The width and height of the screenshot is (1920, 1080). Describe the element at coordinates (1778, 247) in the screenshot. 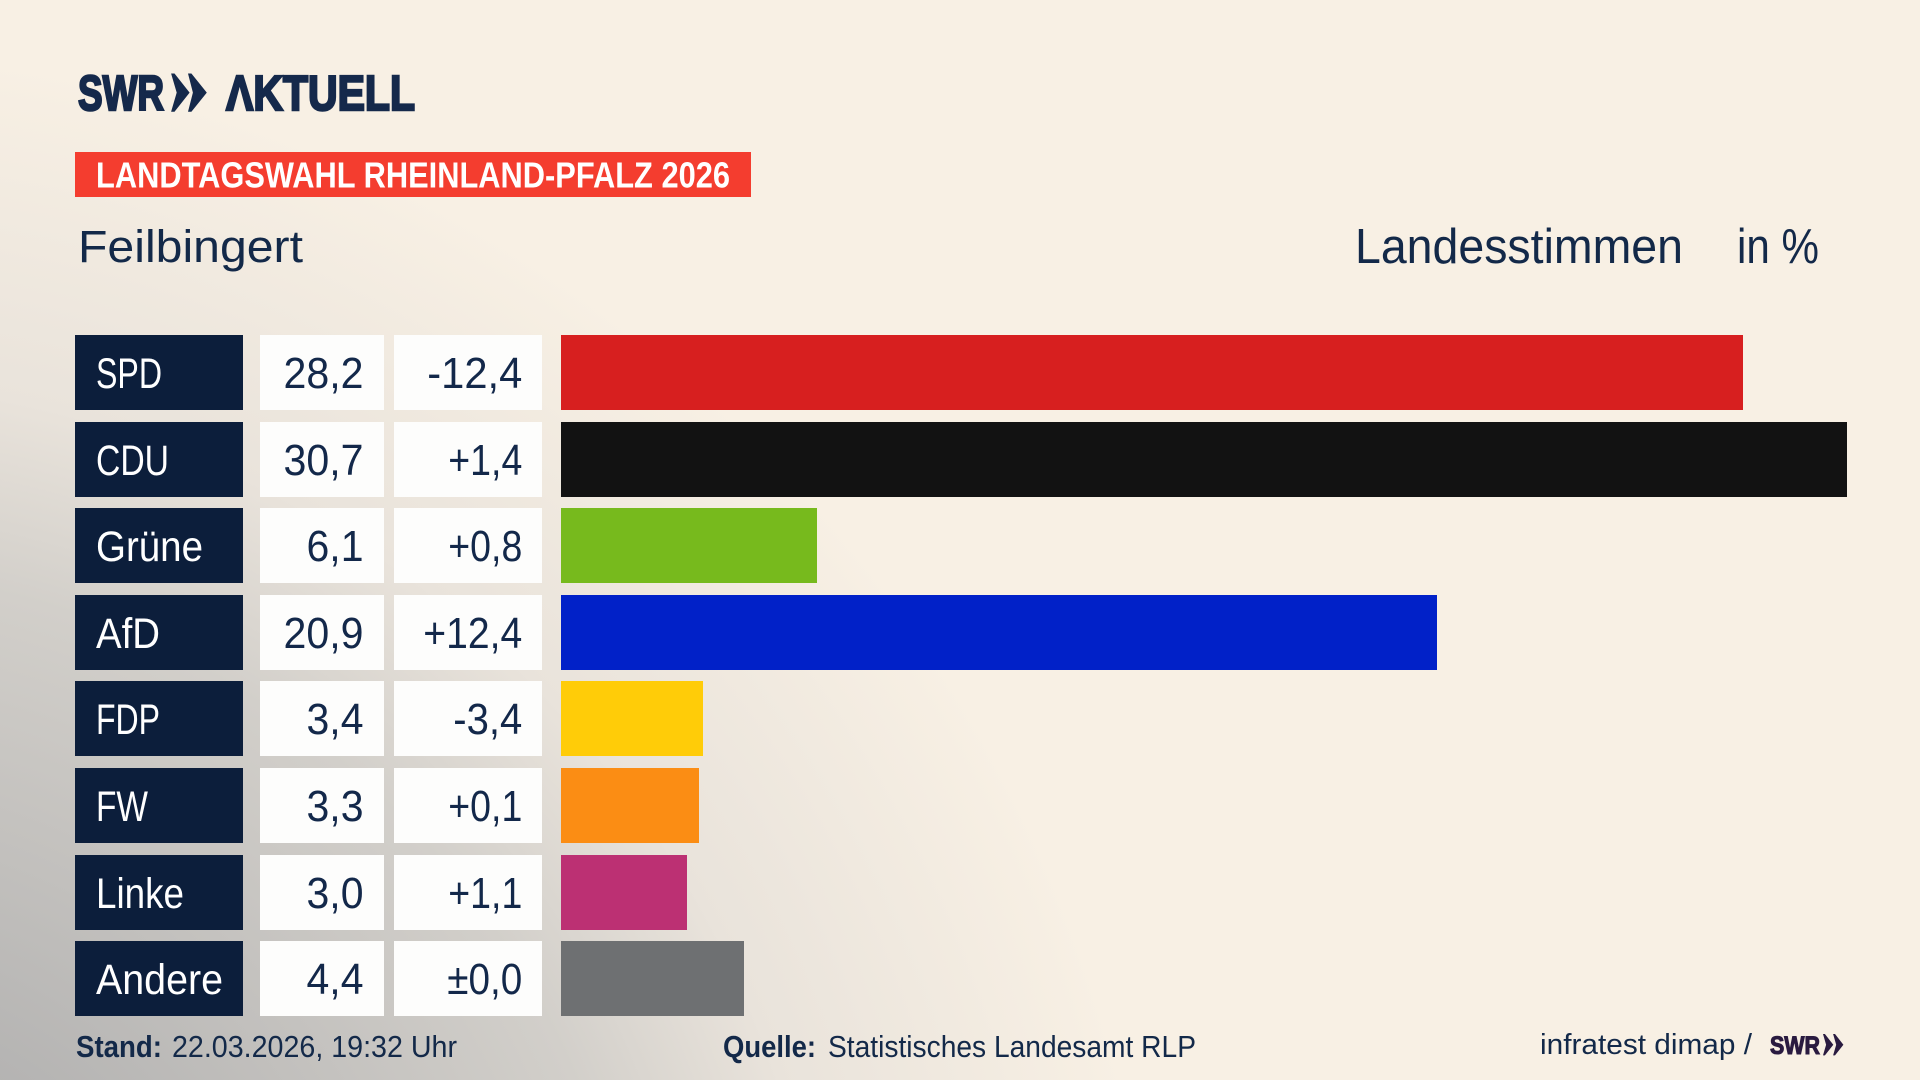

I see `svg-text: in %` at that location.